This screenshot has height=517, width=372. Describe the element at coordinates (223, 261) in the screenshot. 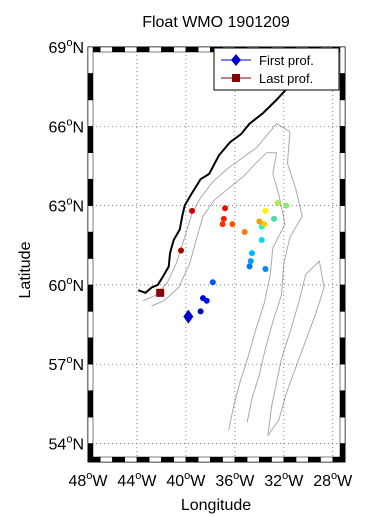

I see `profile-points` at that location.